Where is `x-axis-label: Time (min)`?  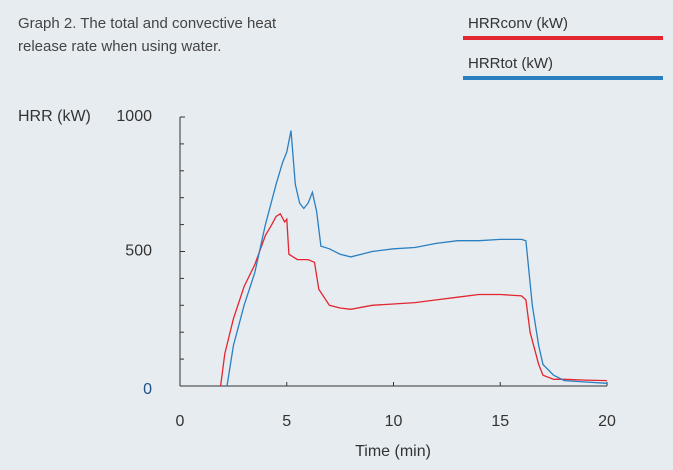
x-axis-label: Time (min) is located at coordinates (393, 451).